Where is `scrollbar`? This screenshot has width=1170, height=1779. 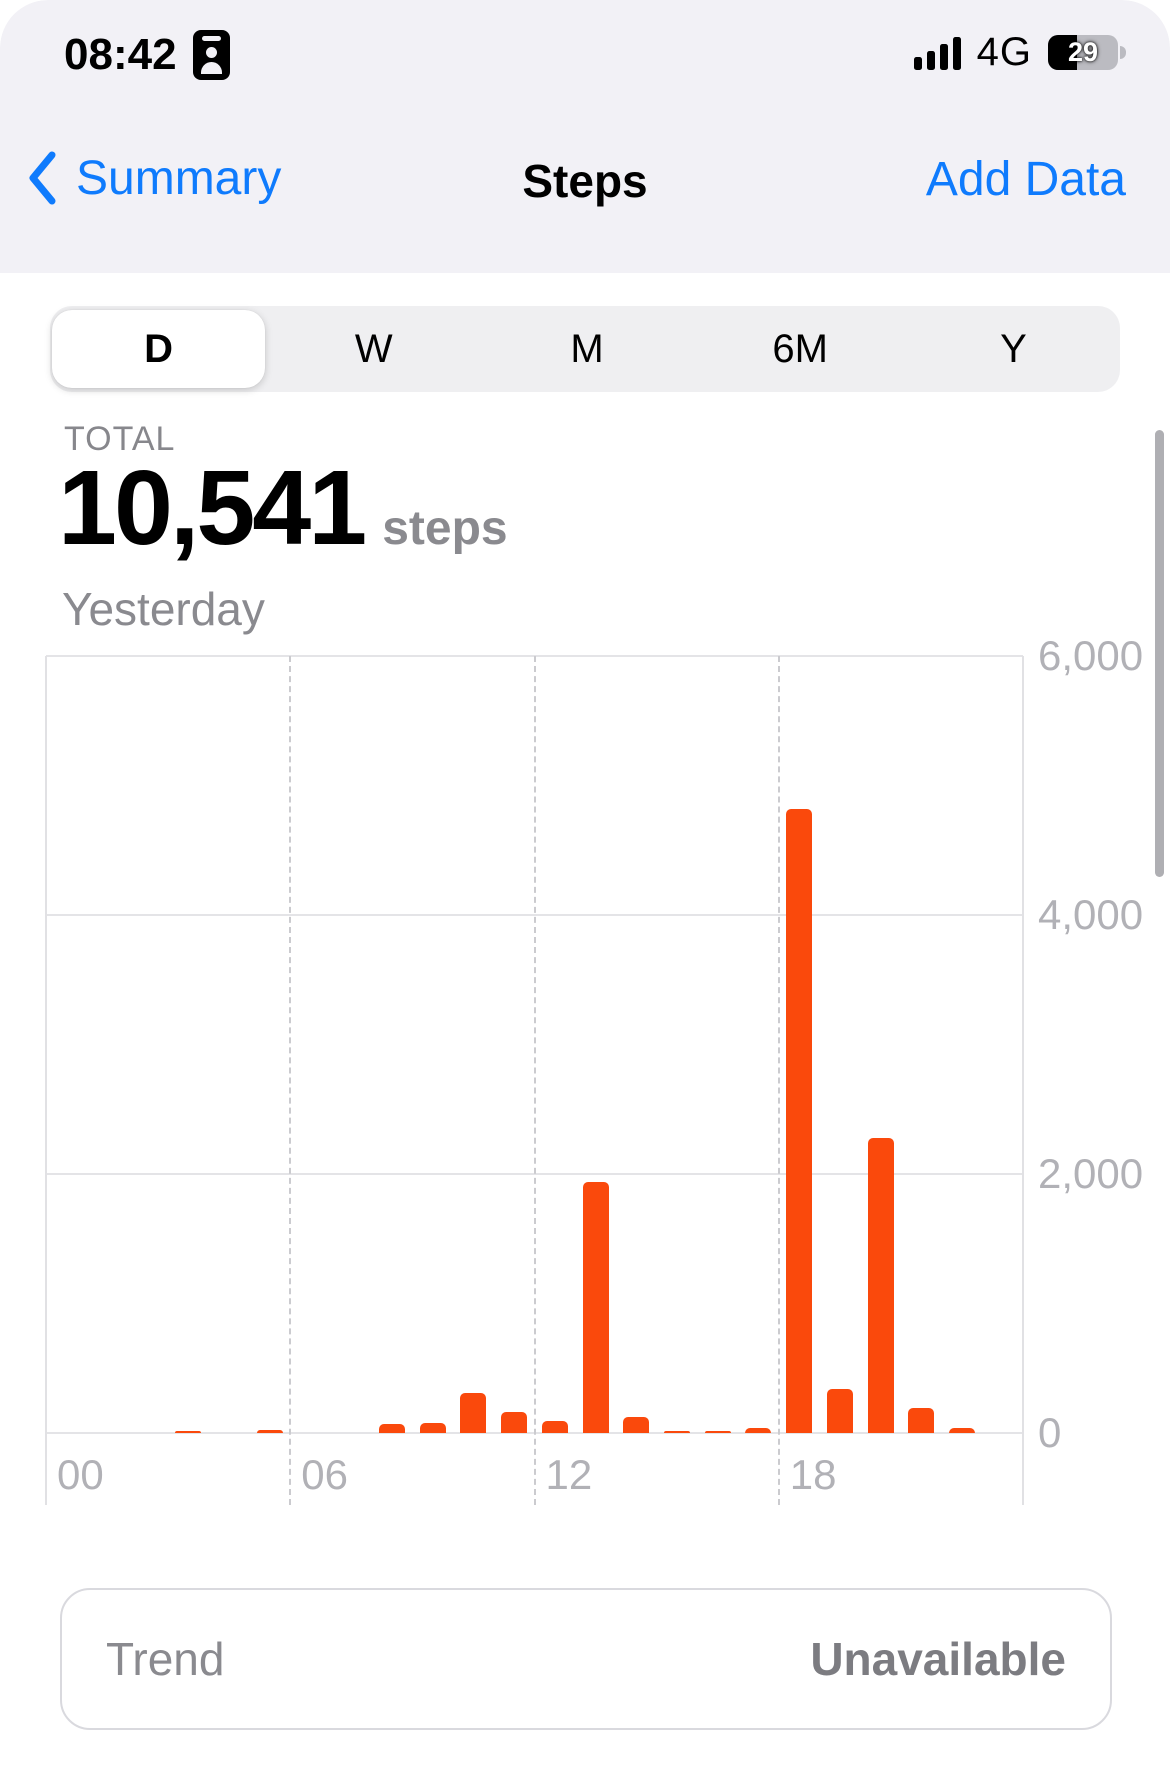
scrollbar is located at coordinates (1159, 653).